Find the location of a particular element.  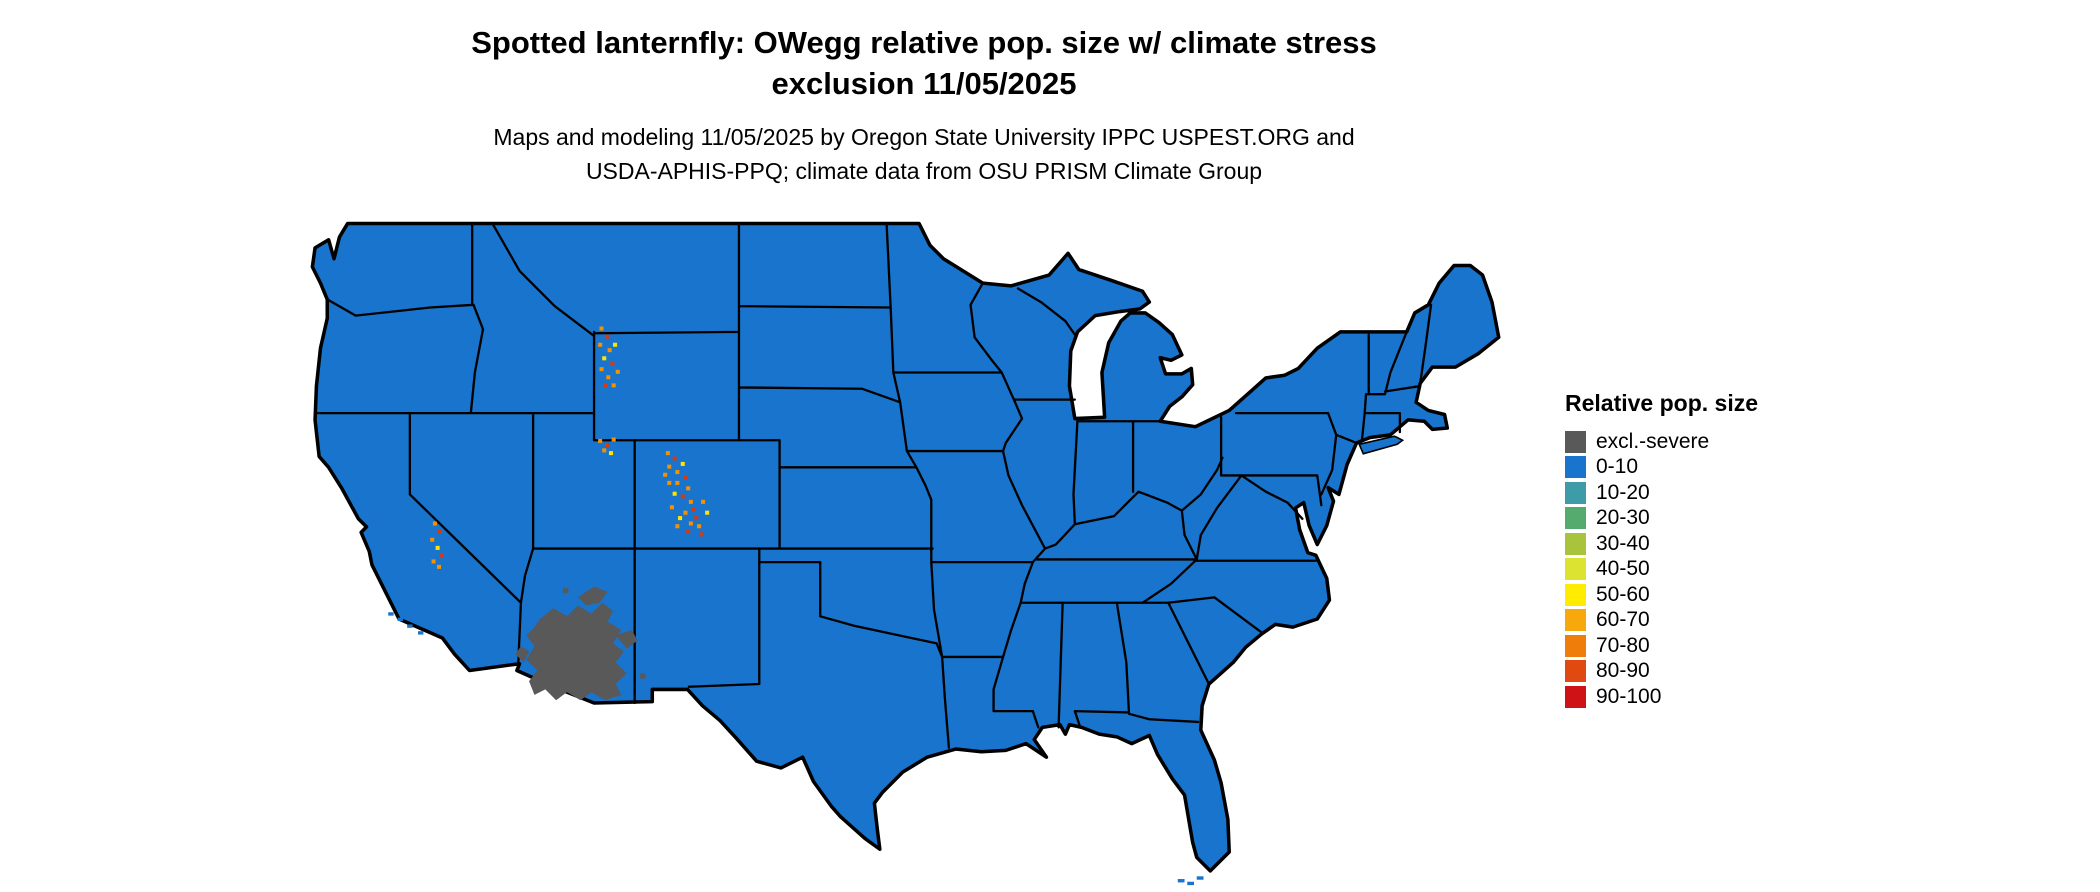

exclusion-layer is located at coordinates (580, 643).